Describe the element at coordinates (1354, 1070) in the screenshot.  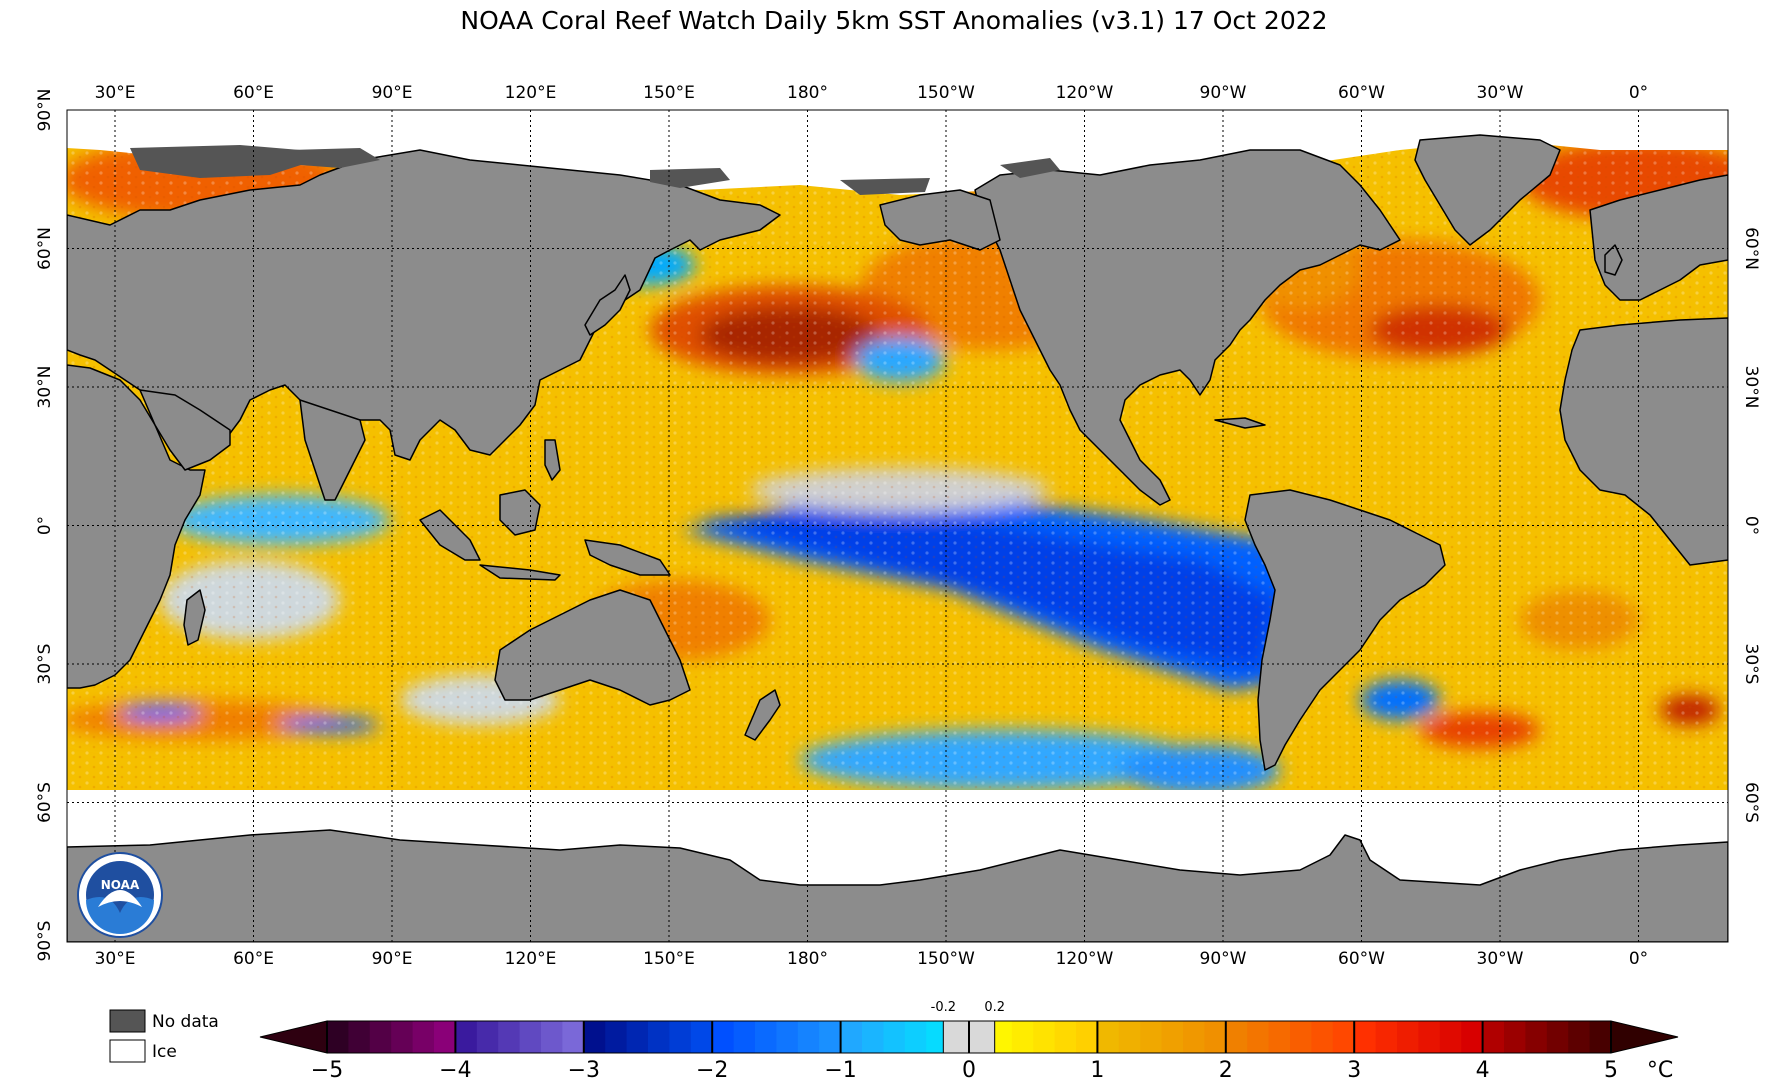
I see `colorbar-tick-label: 3` at that location.